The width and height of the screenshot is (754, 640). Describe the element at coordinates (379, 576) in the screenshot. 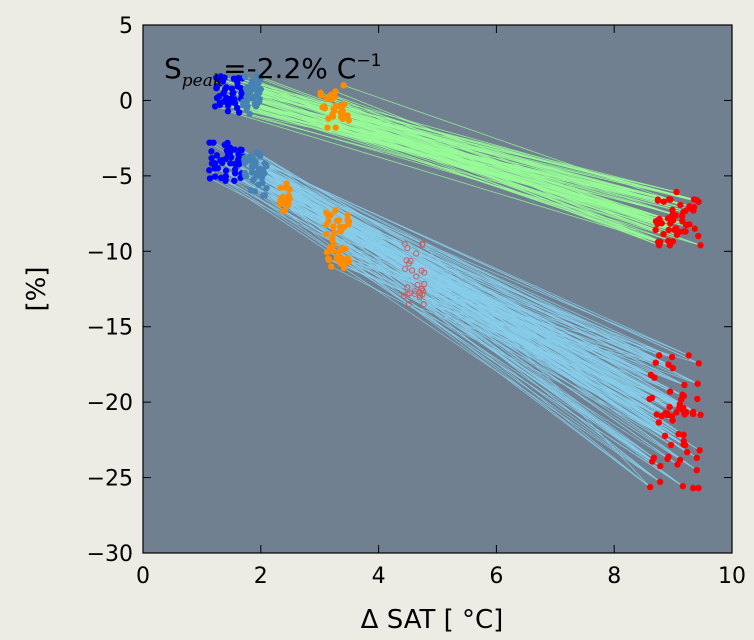

I see `x-tick-label: 4` at that location.